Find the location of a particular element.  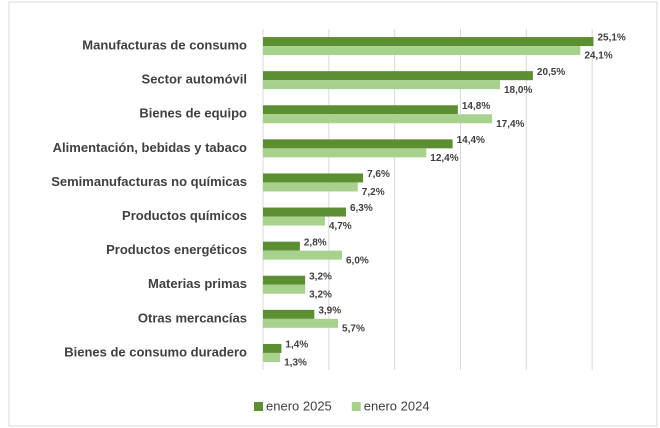

category-label: Alimentación, bebidas y tabaco is located at coordinates (150, 147).